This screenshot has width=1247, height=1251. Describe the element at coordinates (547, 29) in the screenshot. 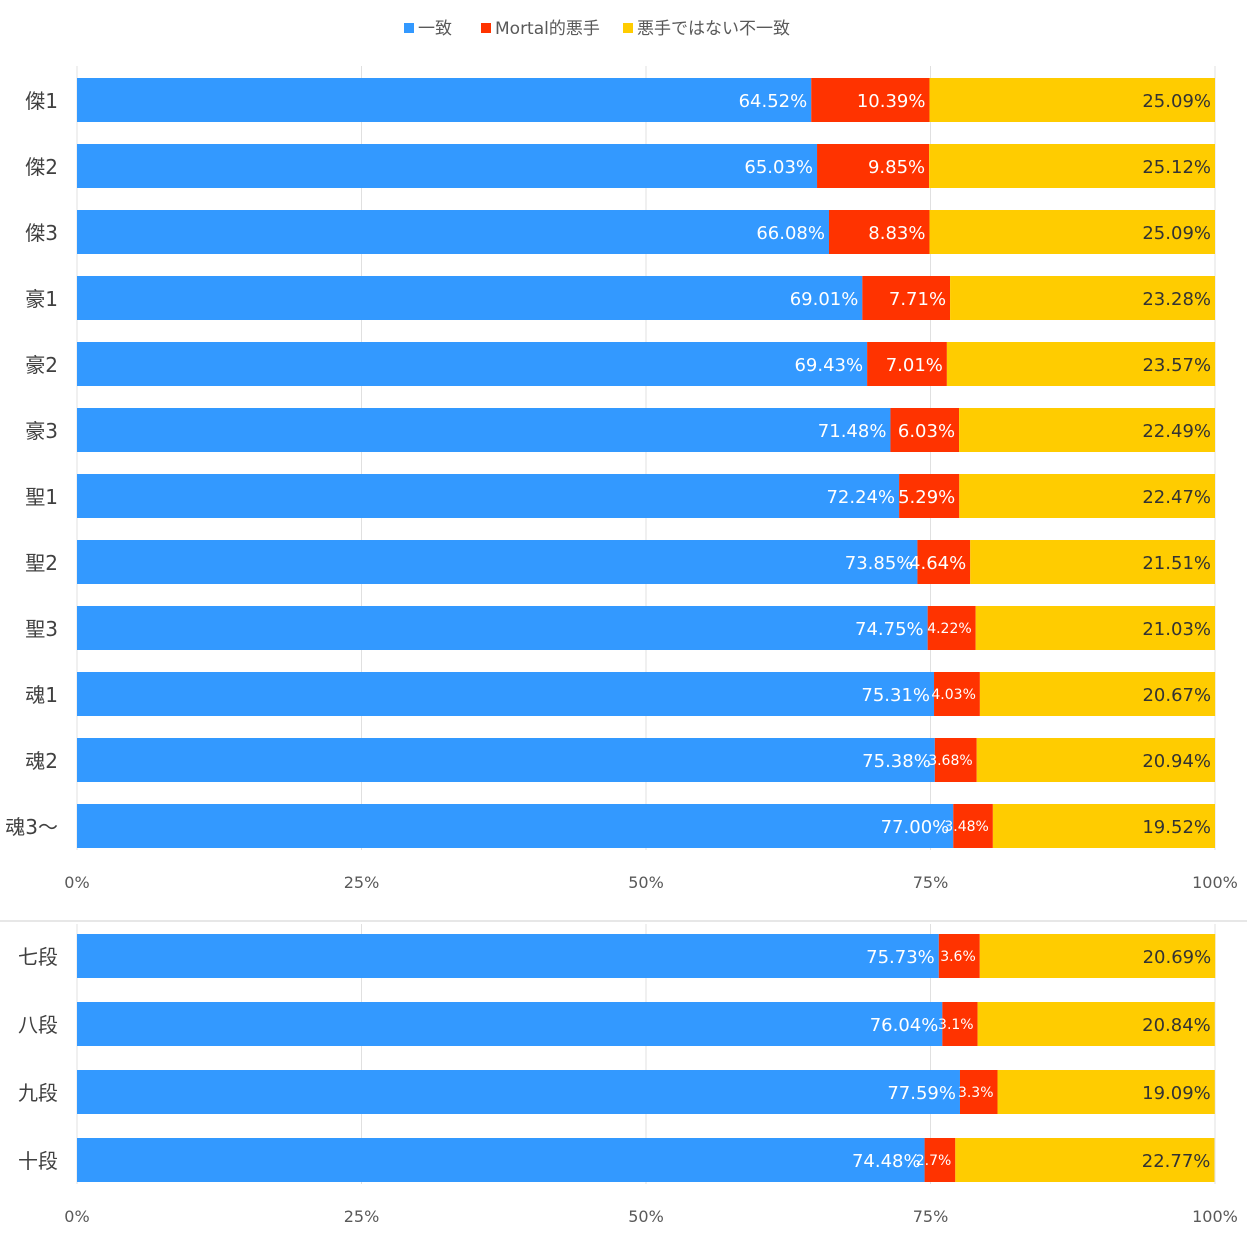

I see `legend-label-2: Mortal的悪手` at that location.